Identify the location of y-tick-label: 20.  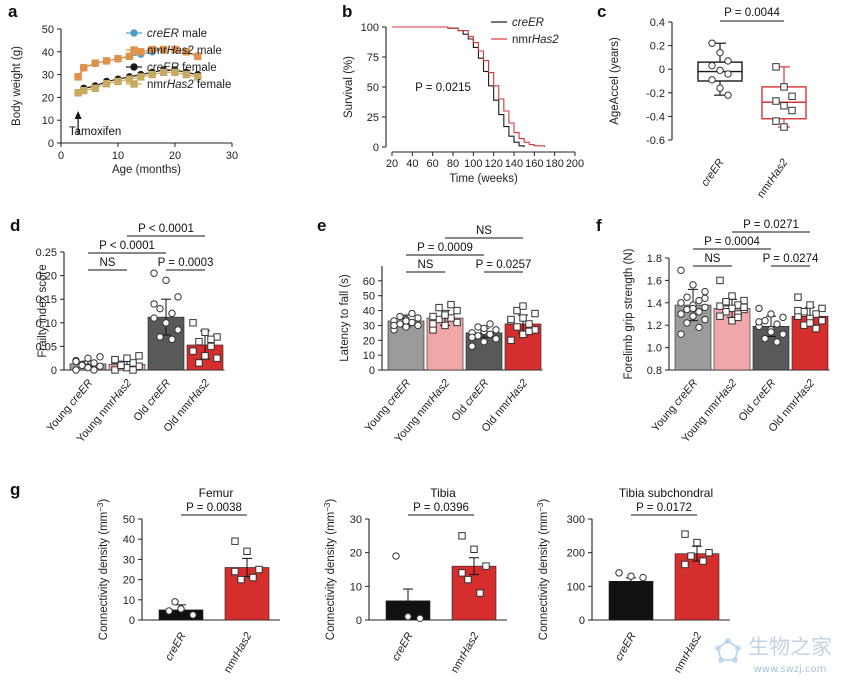
(356, 554).